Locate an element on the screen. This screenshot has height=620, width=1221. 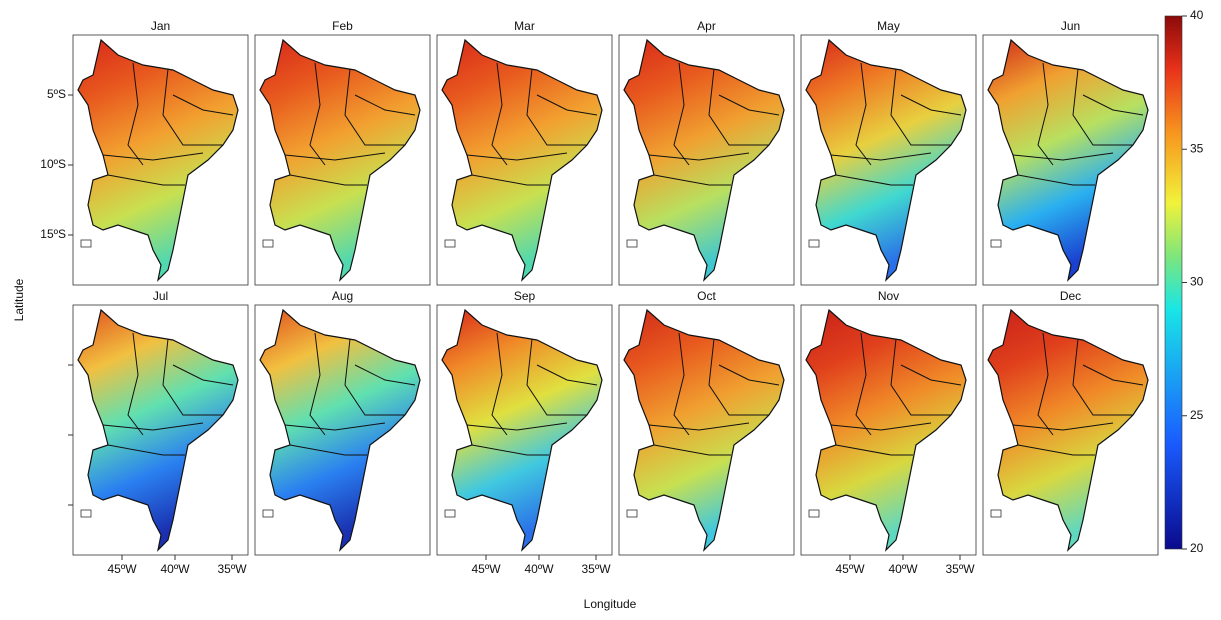
panel-title: Jul is located at coordinates (160, 296).